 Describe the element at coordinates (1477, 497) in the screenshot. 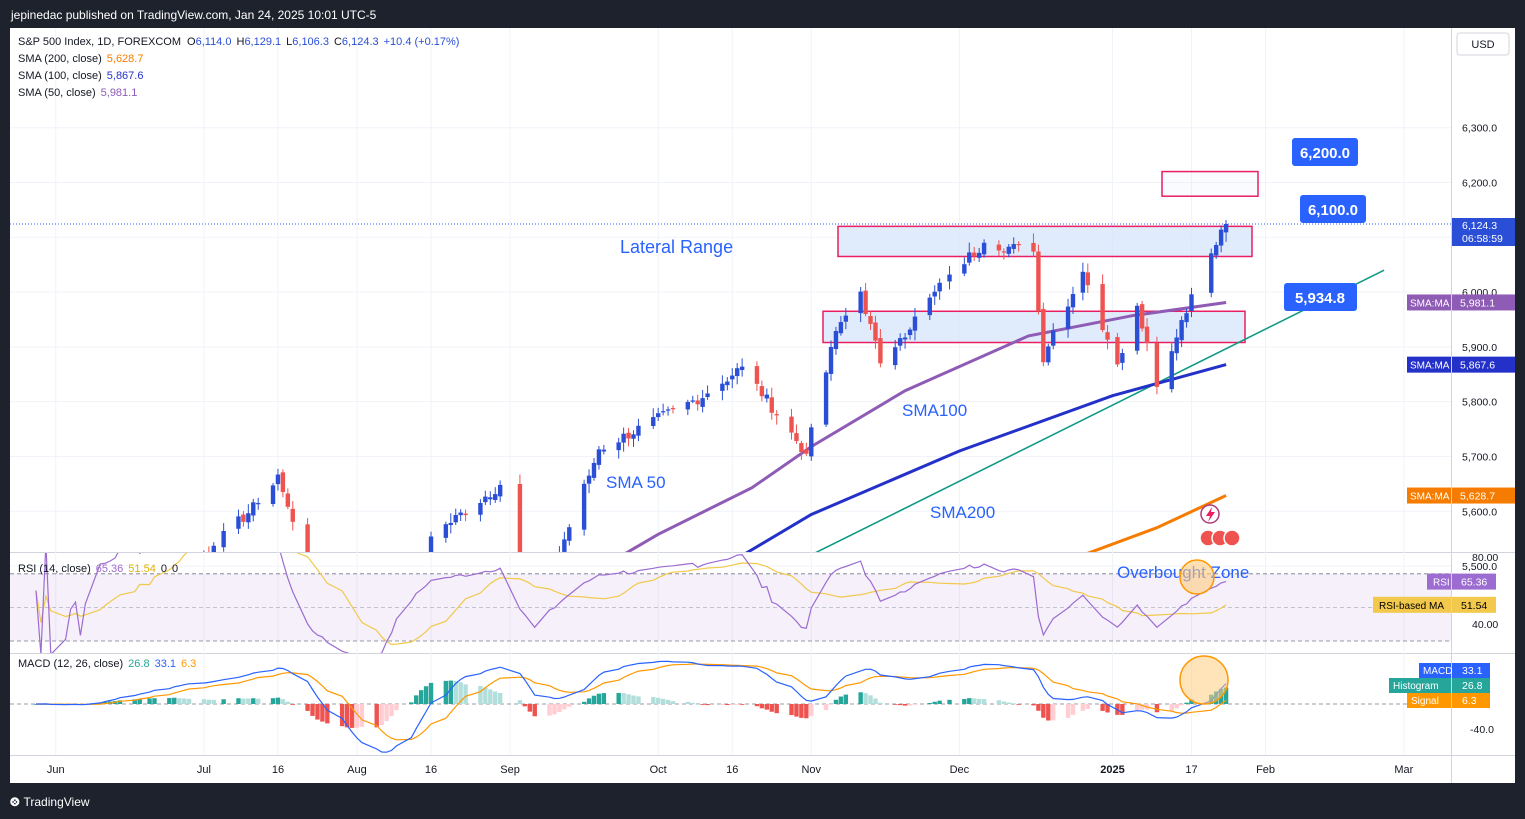

I see `ma-tag-value: 5,628.7` at that location.